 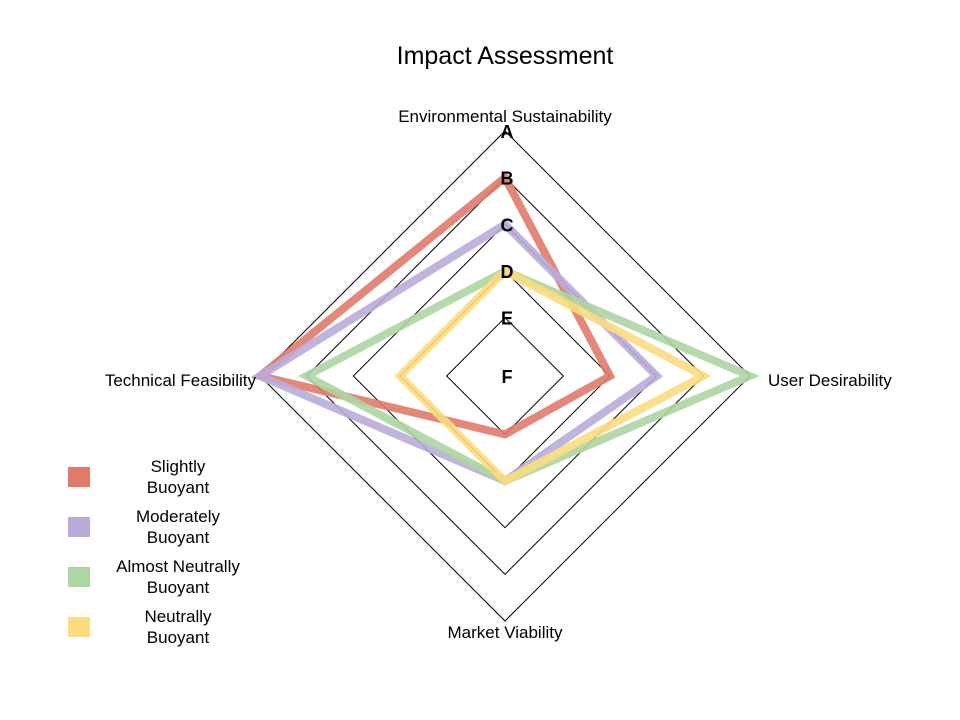 I want to click on legend-item: Almost Neutrally Buoyant, so click(x=165, y=577).